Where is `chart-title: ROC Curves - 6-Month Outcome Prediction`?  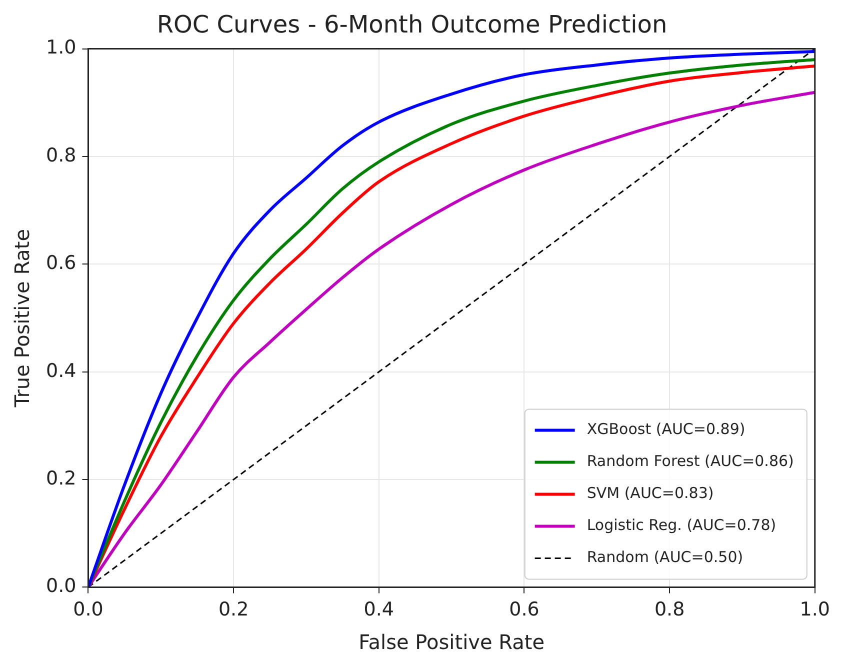 chart-title: ROC Curves - 6-Month Outcome Prediction is located at coordinates (412, 24).